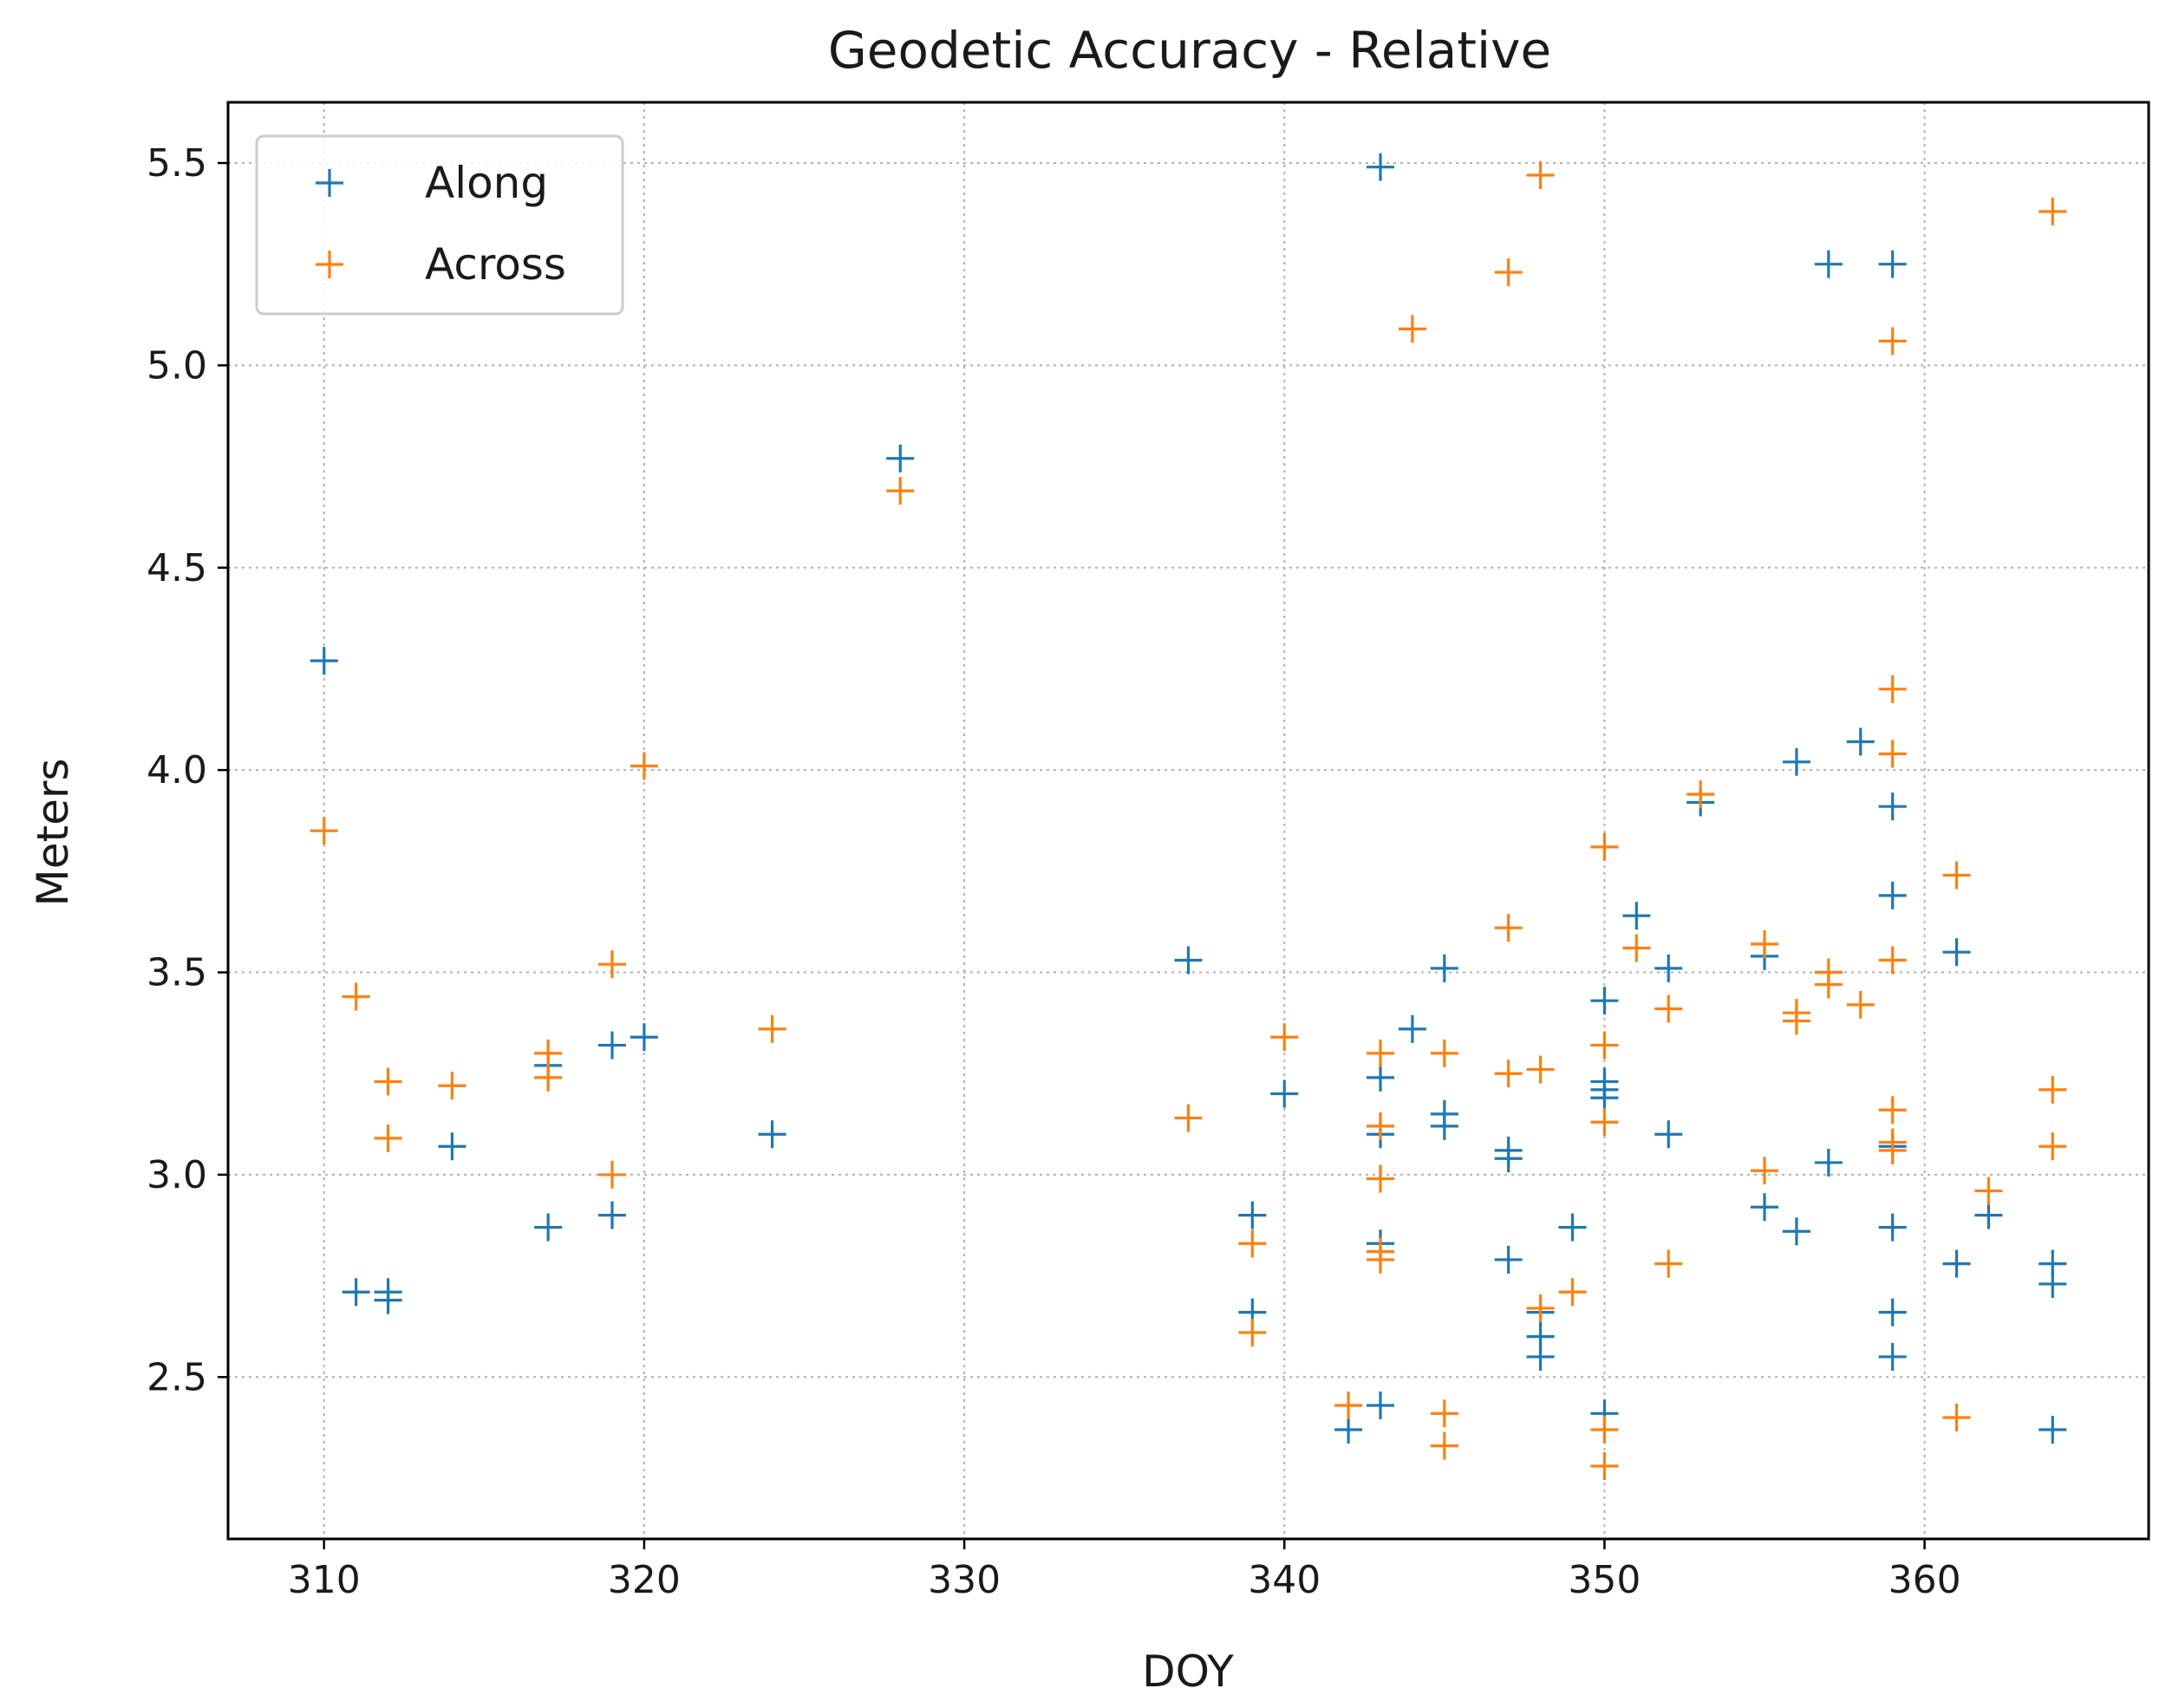 The width and height of the screenshot is (2179, 1708). What do you see at coordinates (1188, 1671) in the screenshot?
I see `x-axis-label: DOY` at bounding box center [1188, 1671].